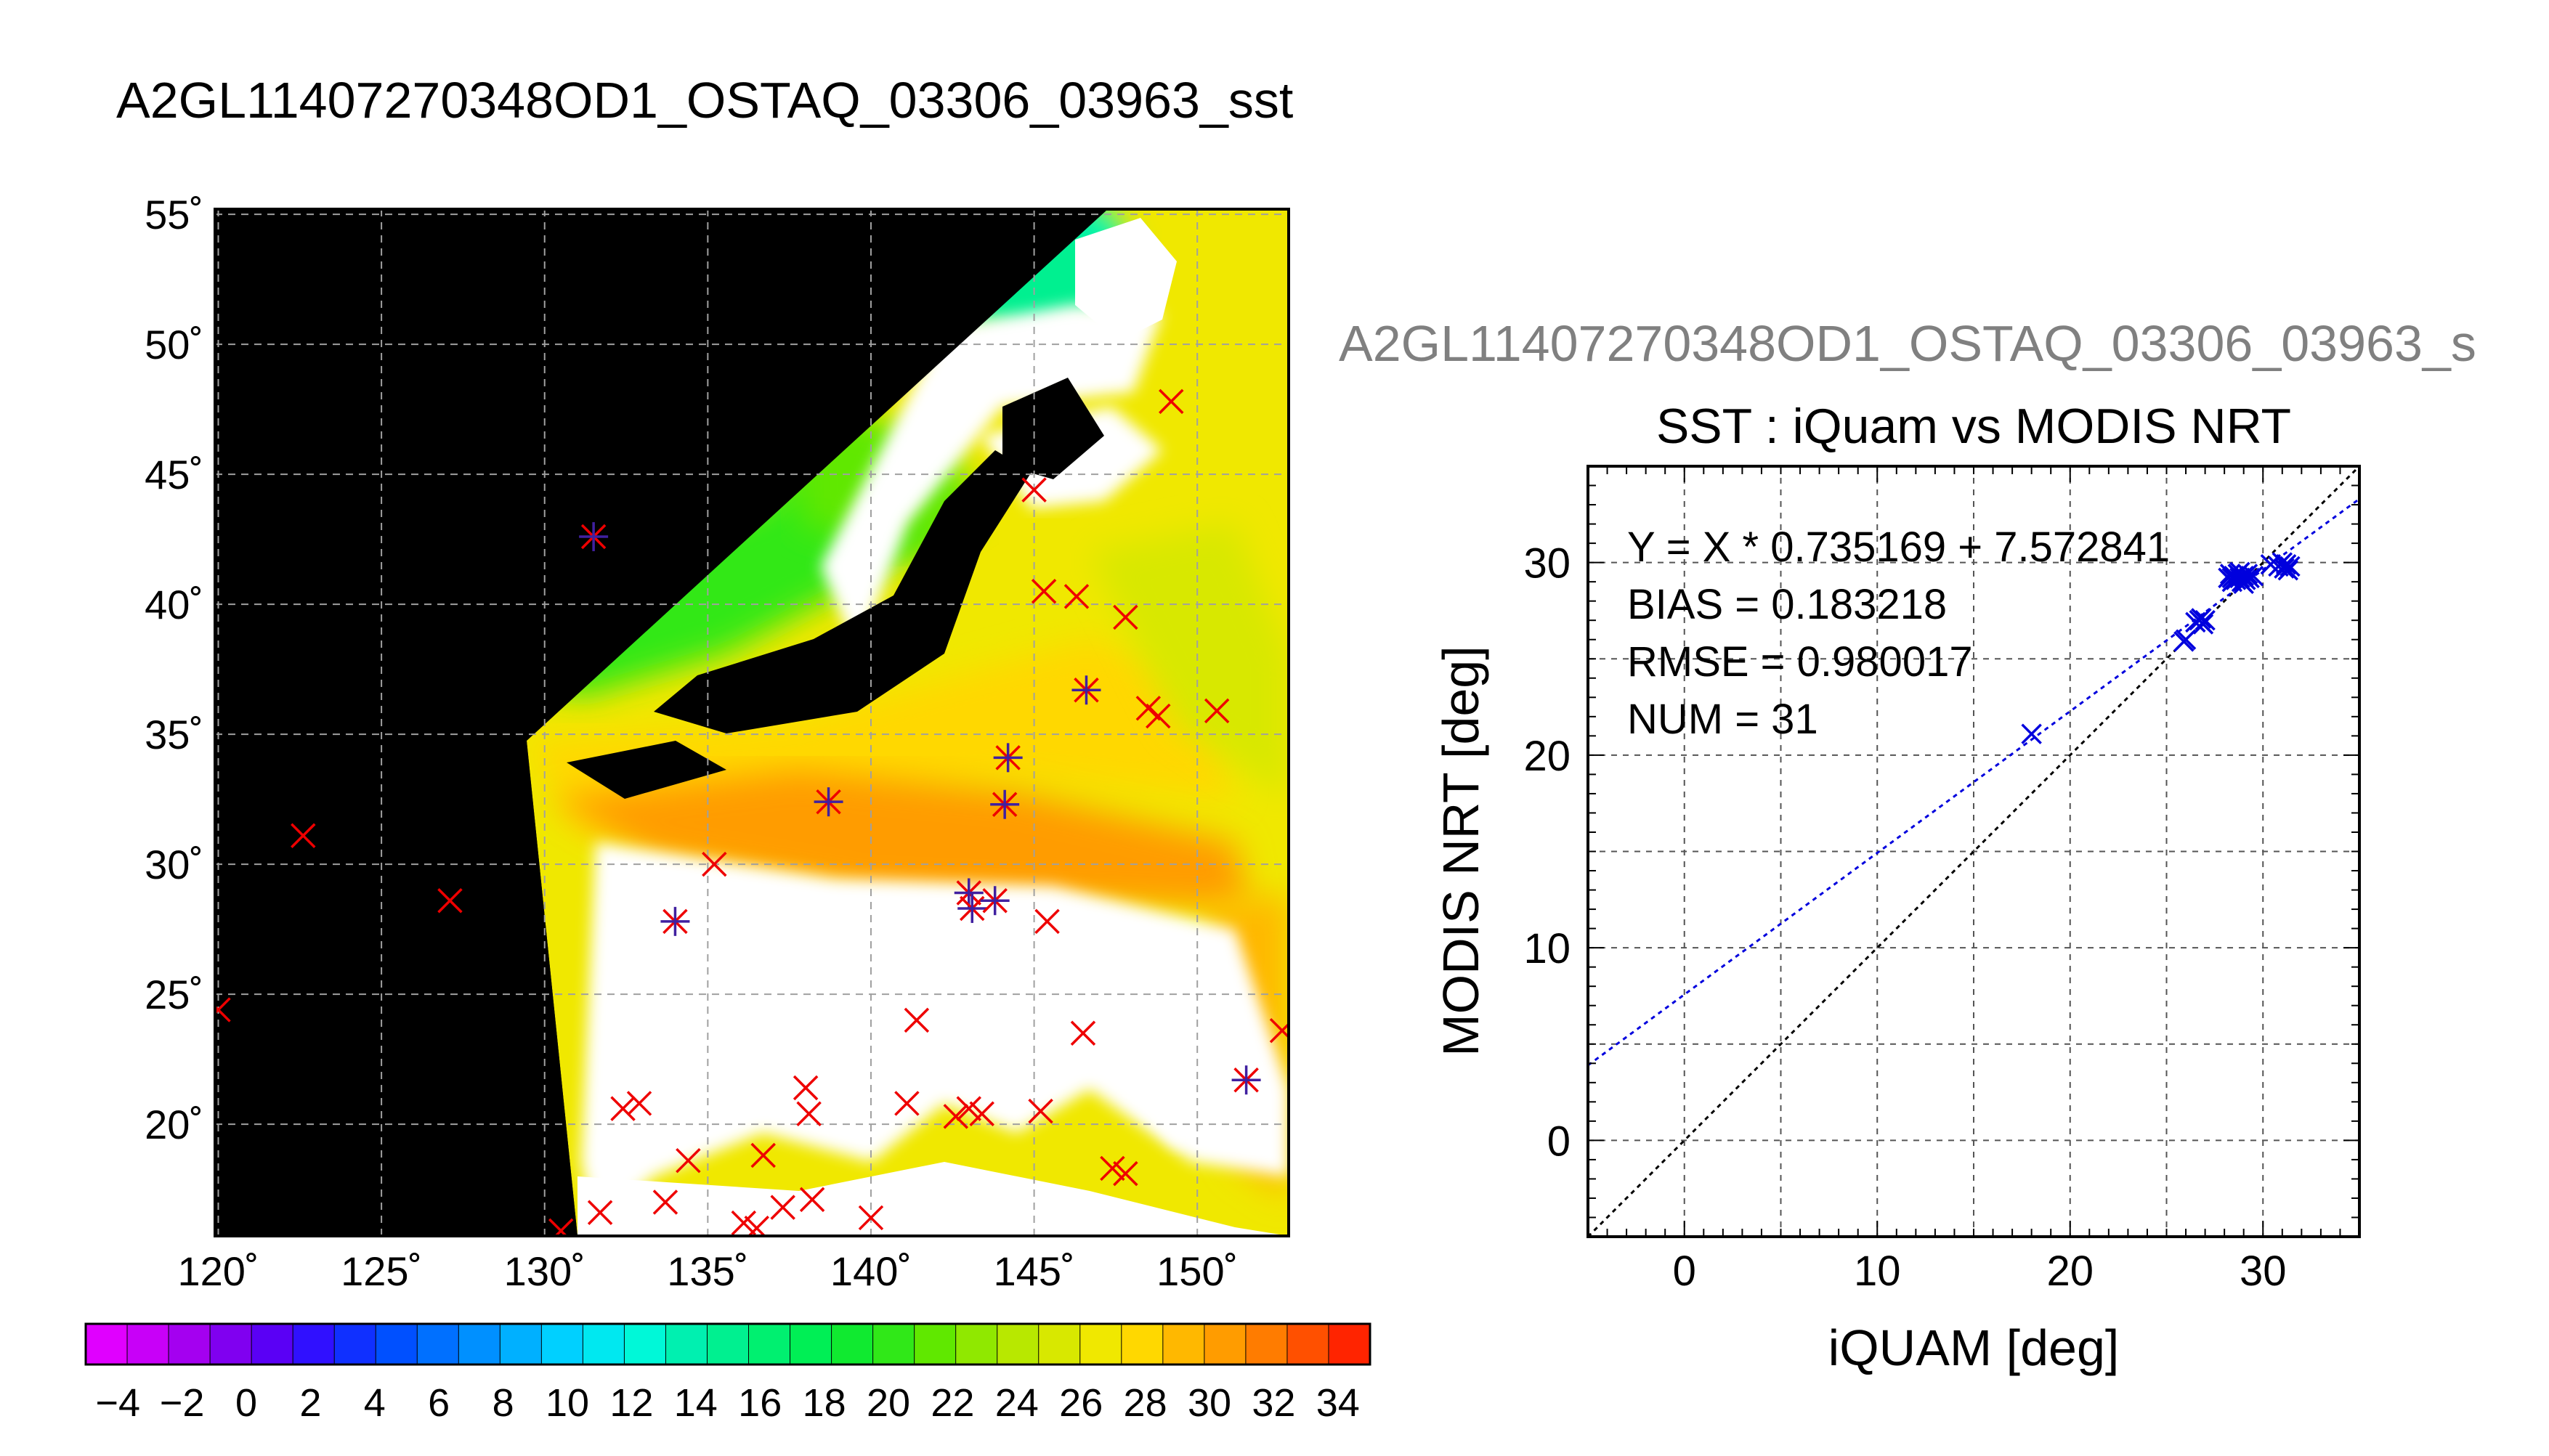  Describe the element at coordinates (174, 735) in the screenshot. I see `map-y-tick-label: 35˚` at that location.